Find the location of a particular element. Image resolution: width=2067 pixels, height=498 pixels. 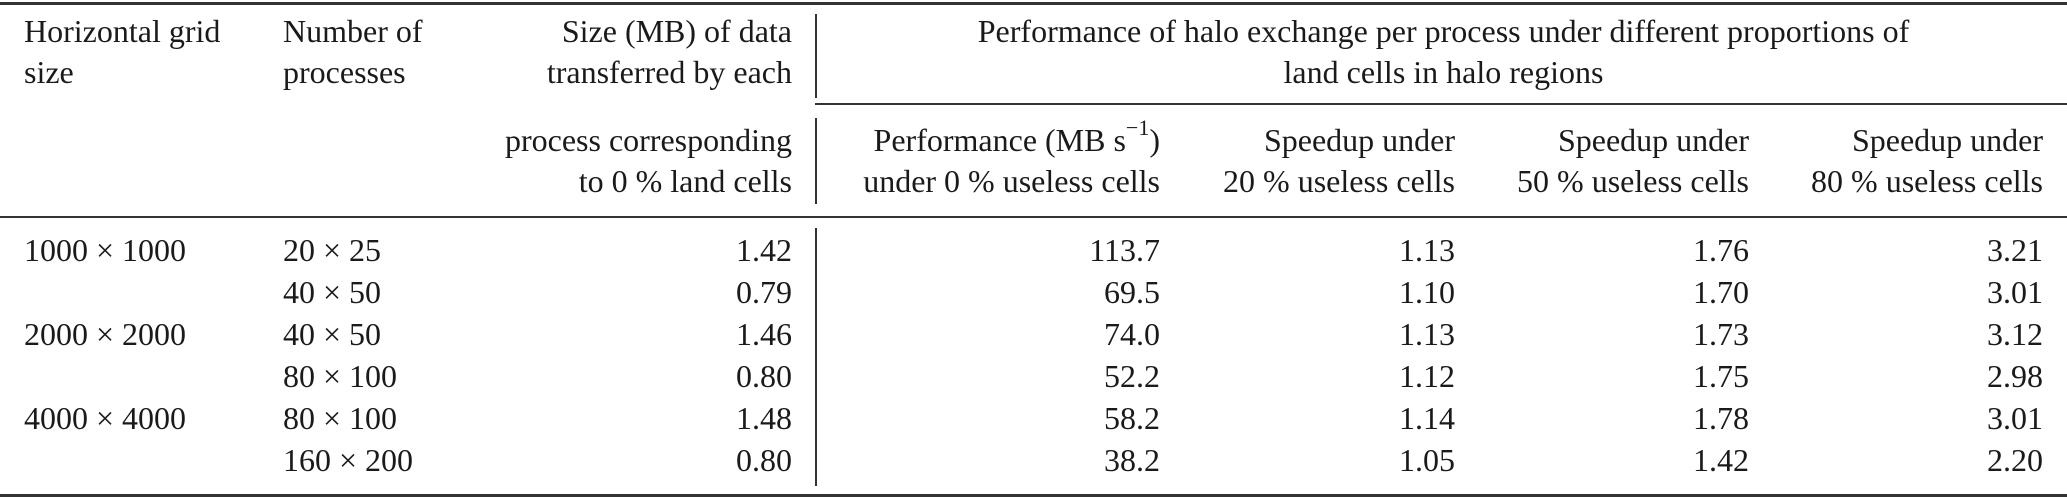

body-separator is located at coordinates (816, 357).